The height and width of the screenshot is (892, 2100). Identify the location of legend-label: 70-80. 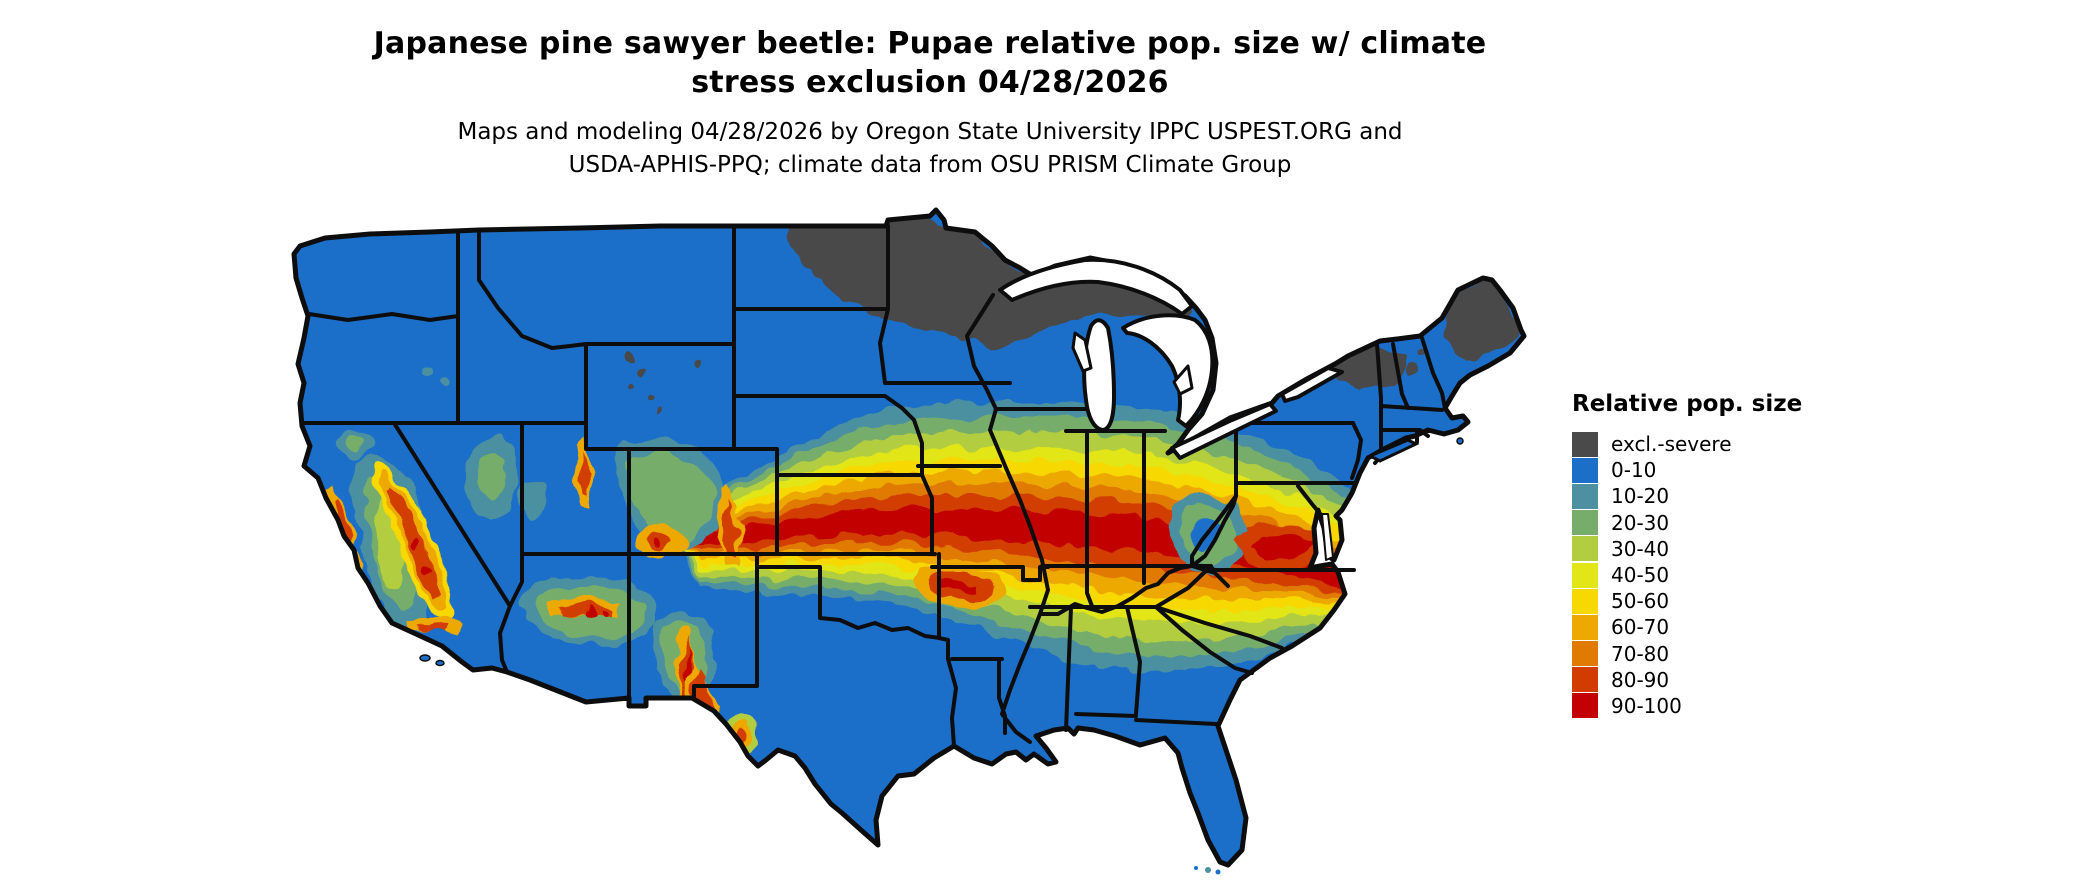
(1640, 653).